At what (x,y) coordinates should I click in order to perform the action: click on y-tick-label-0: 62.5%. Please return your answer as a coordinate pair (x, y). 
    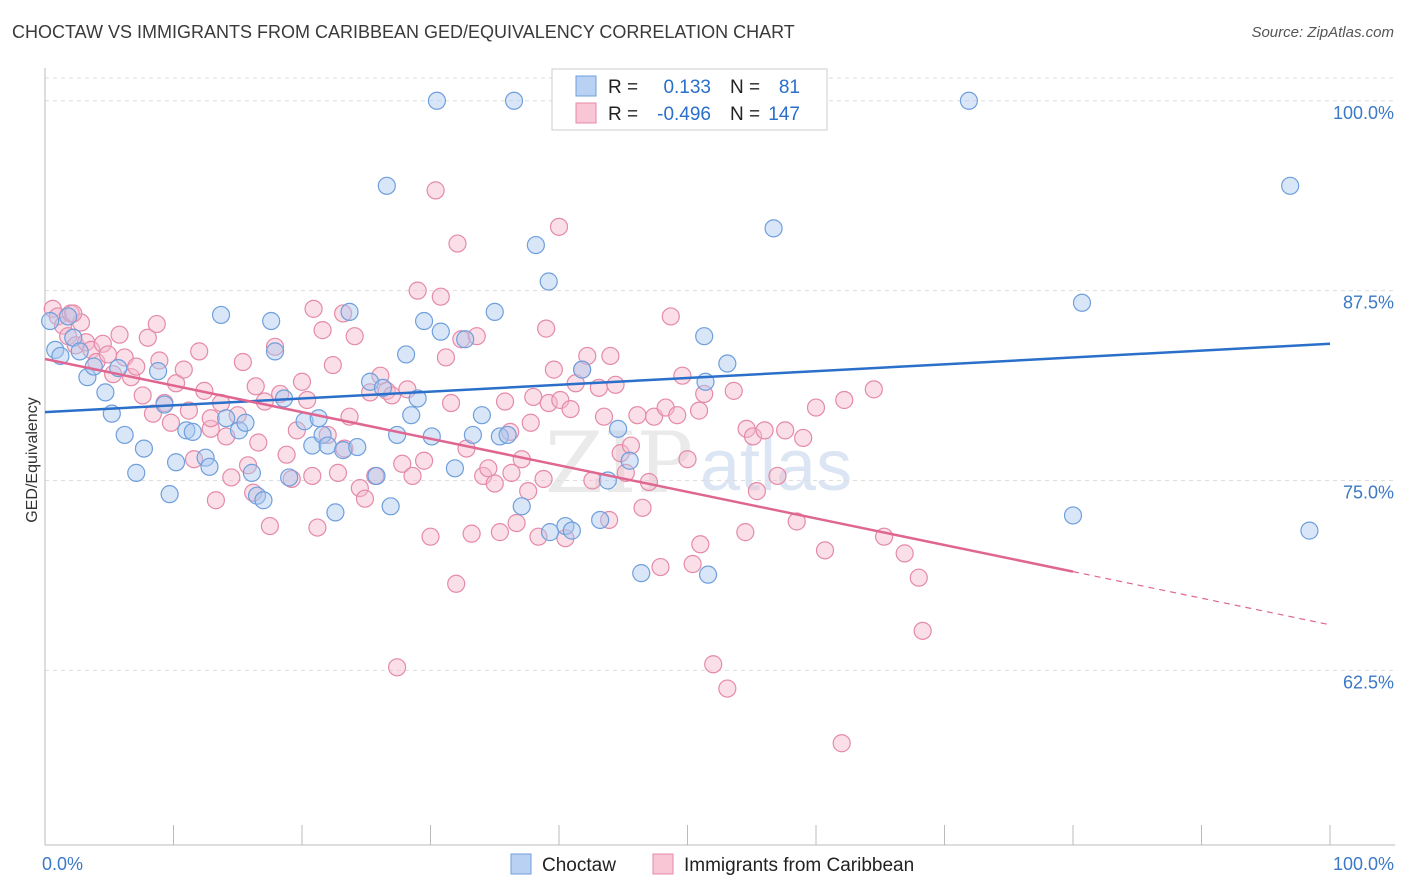
    Looking at the image, I should click on (1368, 682).